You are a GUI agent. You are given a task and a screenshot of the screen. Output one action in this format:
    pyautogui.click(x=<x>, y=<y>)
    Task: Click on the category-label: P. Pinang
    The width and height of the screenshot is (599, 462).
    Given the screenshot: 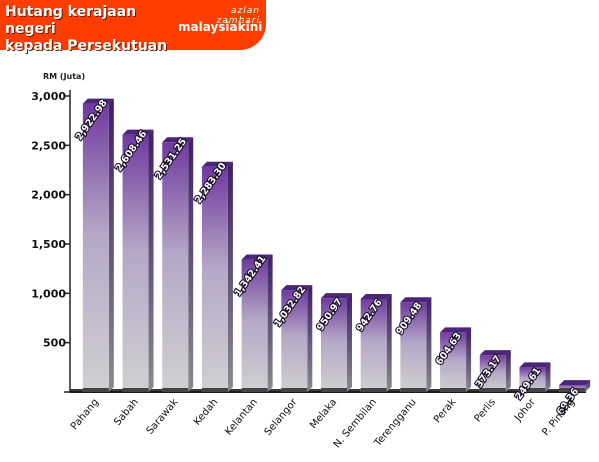 What is the action you would take?
    pyautogui.click(x=558, y=417)
    